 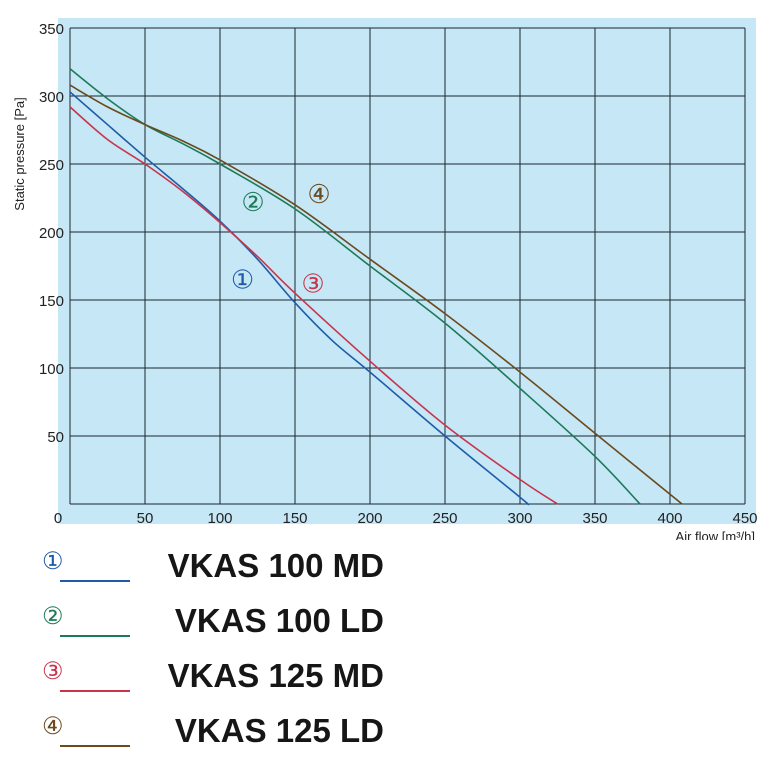 I want to click on x-tick-label: 50, so click(x=145, y=518).